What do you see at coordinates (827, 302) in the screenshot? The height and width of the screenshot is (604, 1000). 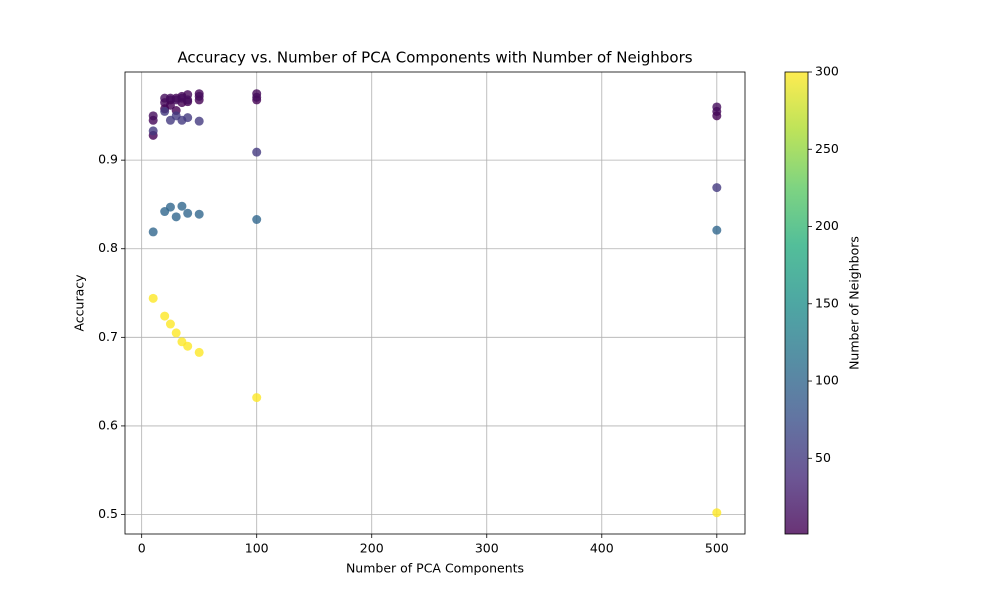 I see `colorbar-tick-label: 150` at bounding box center [827, 302].